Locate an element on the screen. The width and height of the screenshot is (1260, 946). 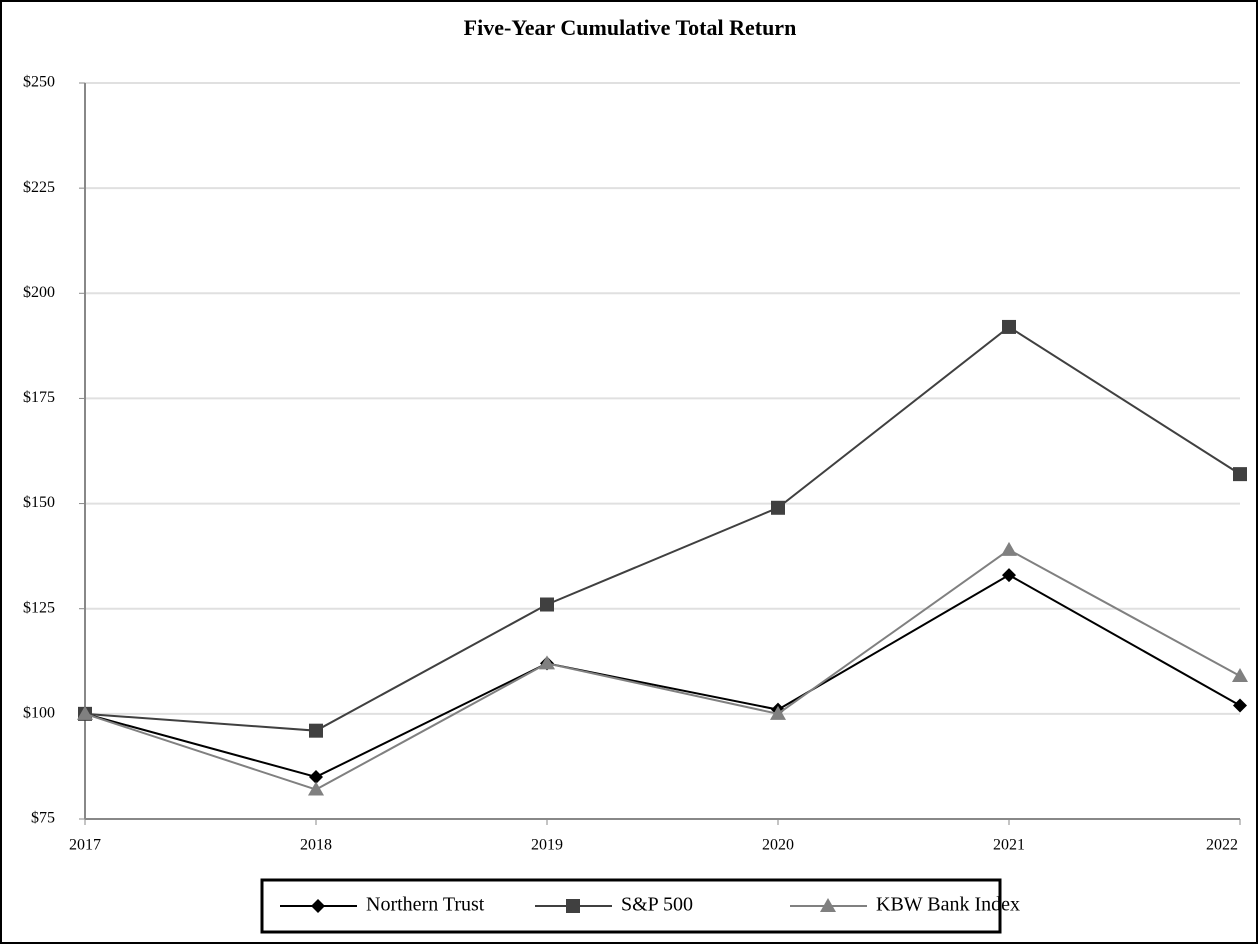
y-tick-label: $175 is located at coordinates (39, 397).